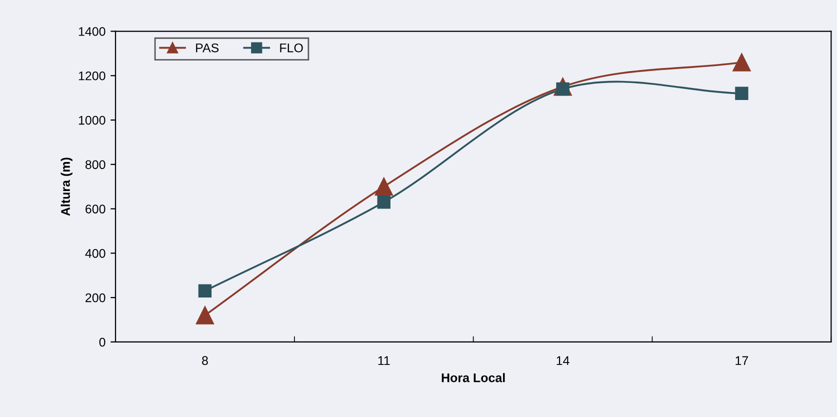 Image resolution: width=837 pixels, height=417 pixels. I want to click on x-axis-title: Hora Local, so click(473, 377).